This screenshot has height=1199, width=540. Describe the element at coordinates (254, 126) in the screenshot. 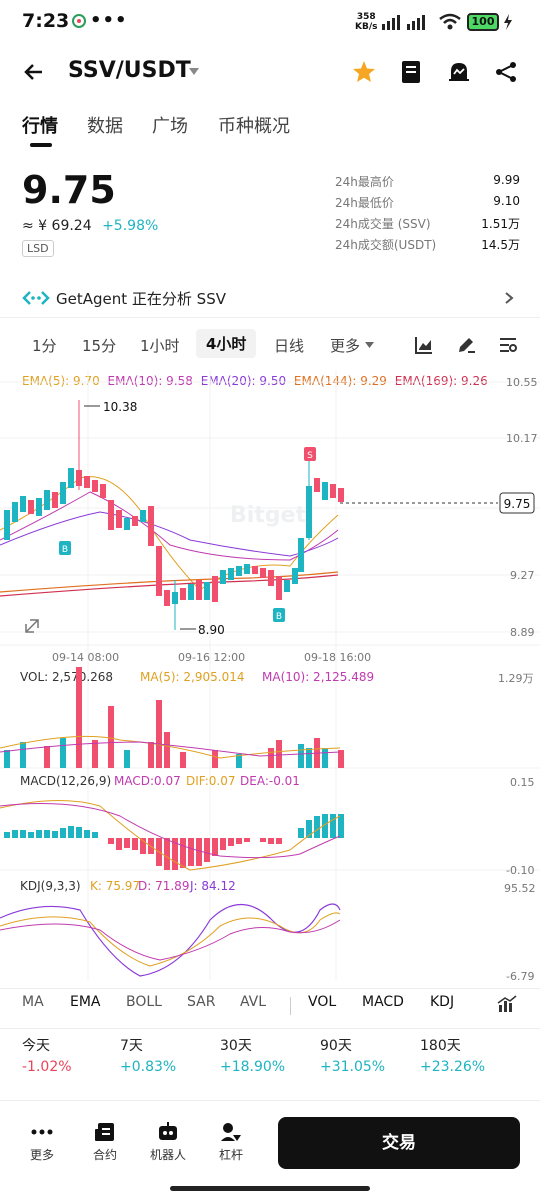

I see `tab-coin-overview: 币种概况` at that location.